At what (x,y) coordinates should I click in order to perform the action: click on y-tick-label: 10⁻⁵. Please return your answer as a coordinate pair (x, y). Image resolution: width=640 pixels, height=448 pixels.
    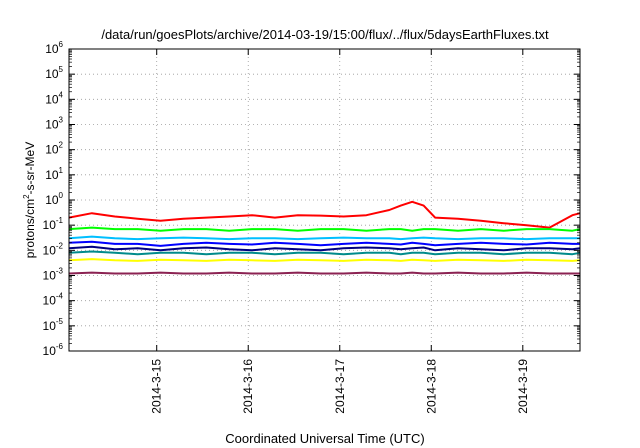
    Looking at the image, I should click on (53, 325).